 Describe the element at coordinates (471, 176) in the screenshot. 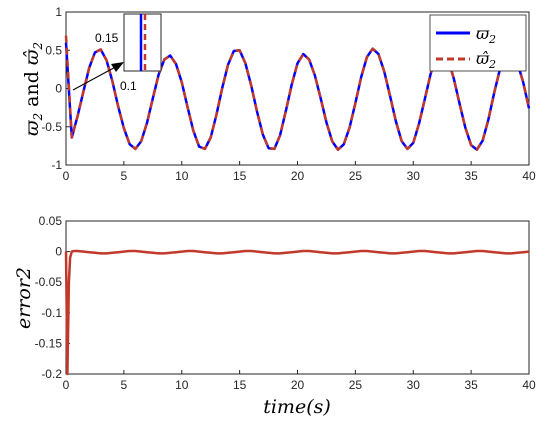

I see `top-x-tick-label: 35` at that location.